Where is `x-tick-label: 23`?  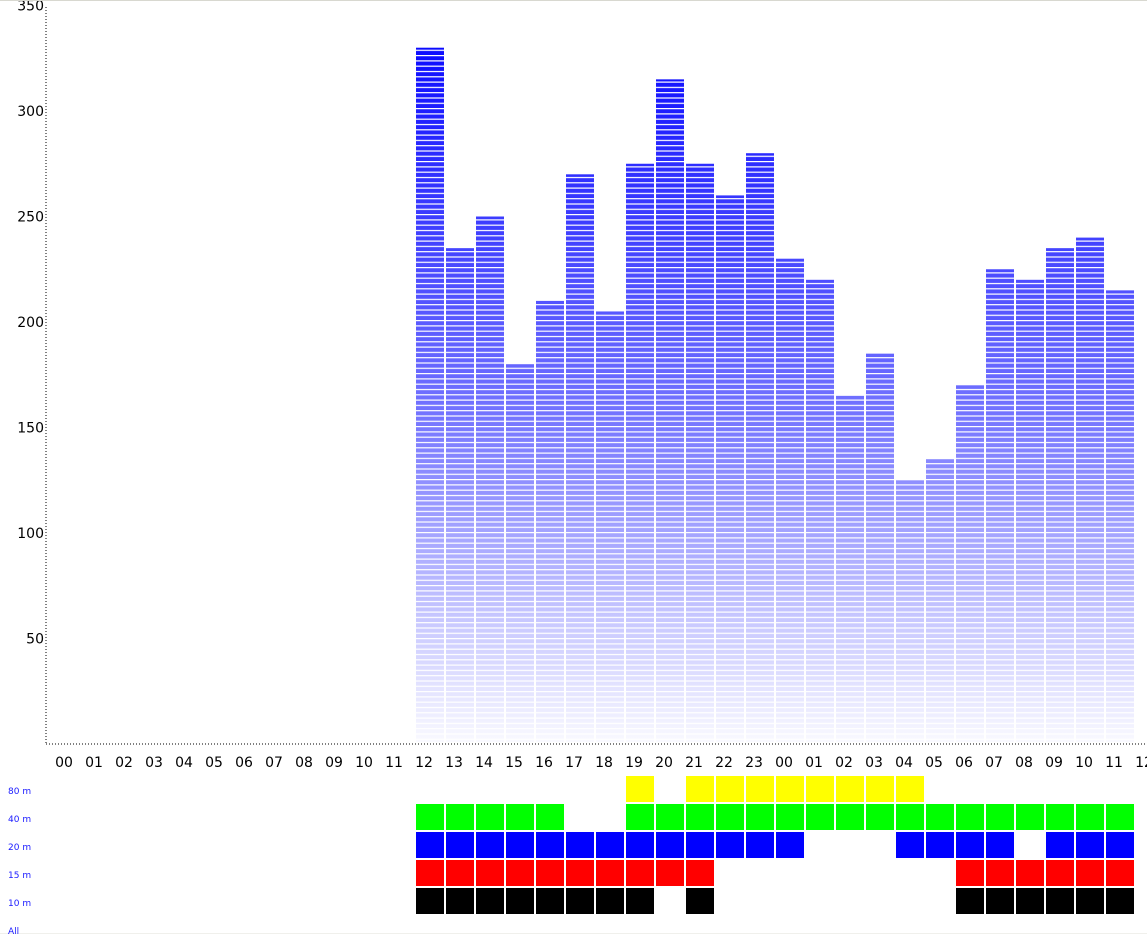
x-tick-label: 23 is located at coordinates (754, 763).